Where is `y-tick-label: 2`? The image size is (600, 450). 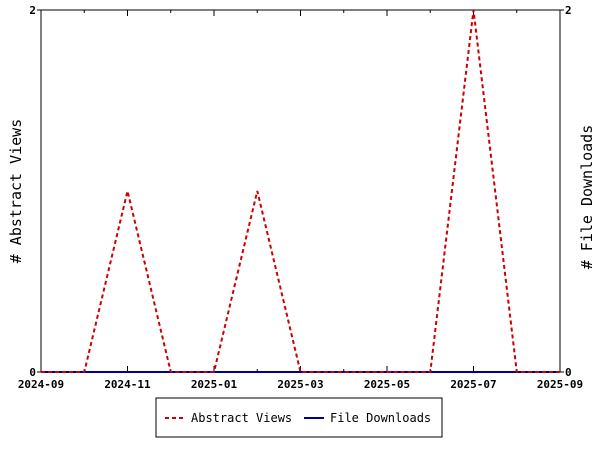
y-tick-label: 2 is located at coordinates (32, 10).